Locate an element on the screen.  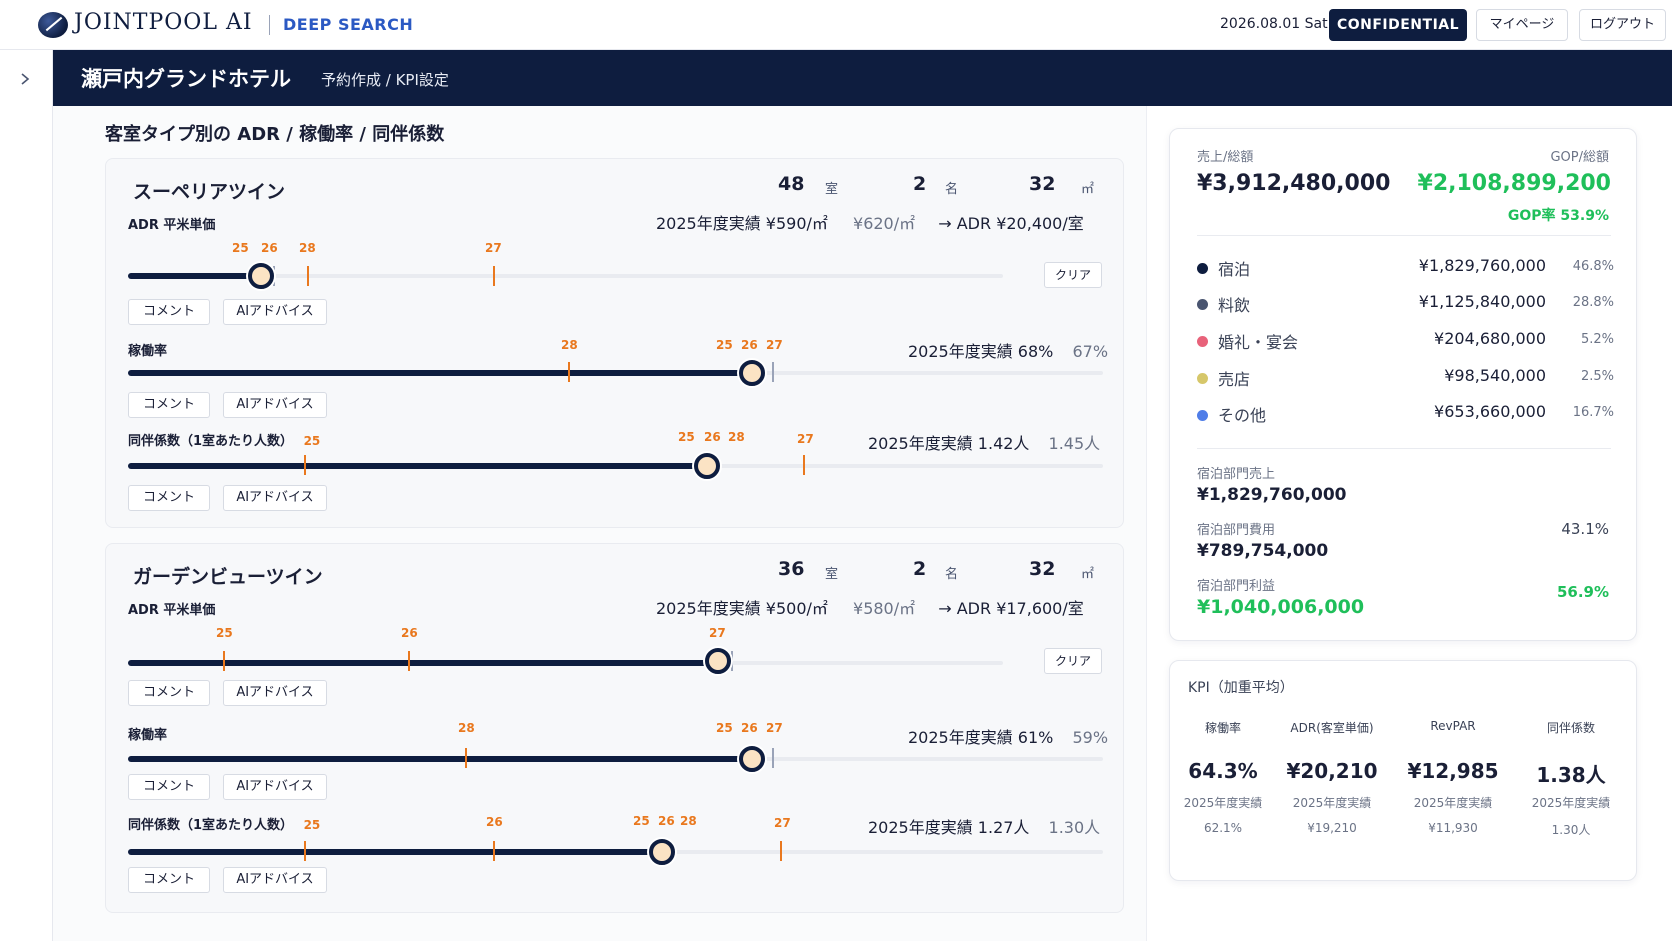
breakdown-label: 売店 is located at coordinates (1234, 379).